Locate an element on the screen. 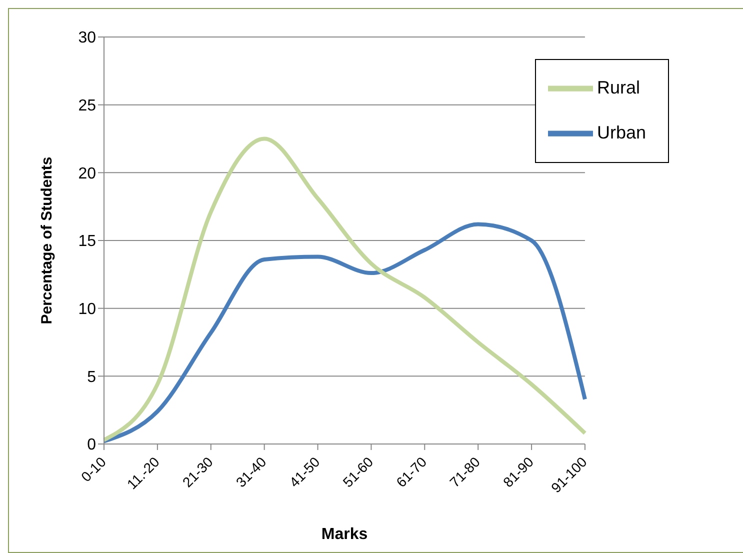 Image resolution: width=743 pixels, height=553 pixels. y-tick-label: 10 is located at coordinates (87, 309).